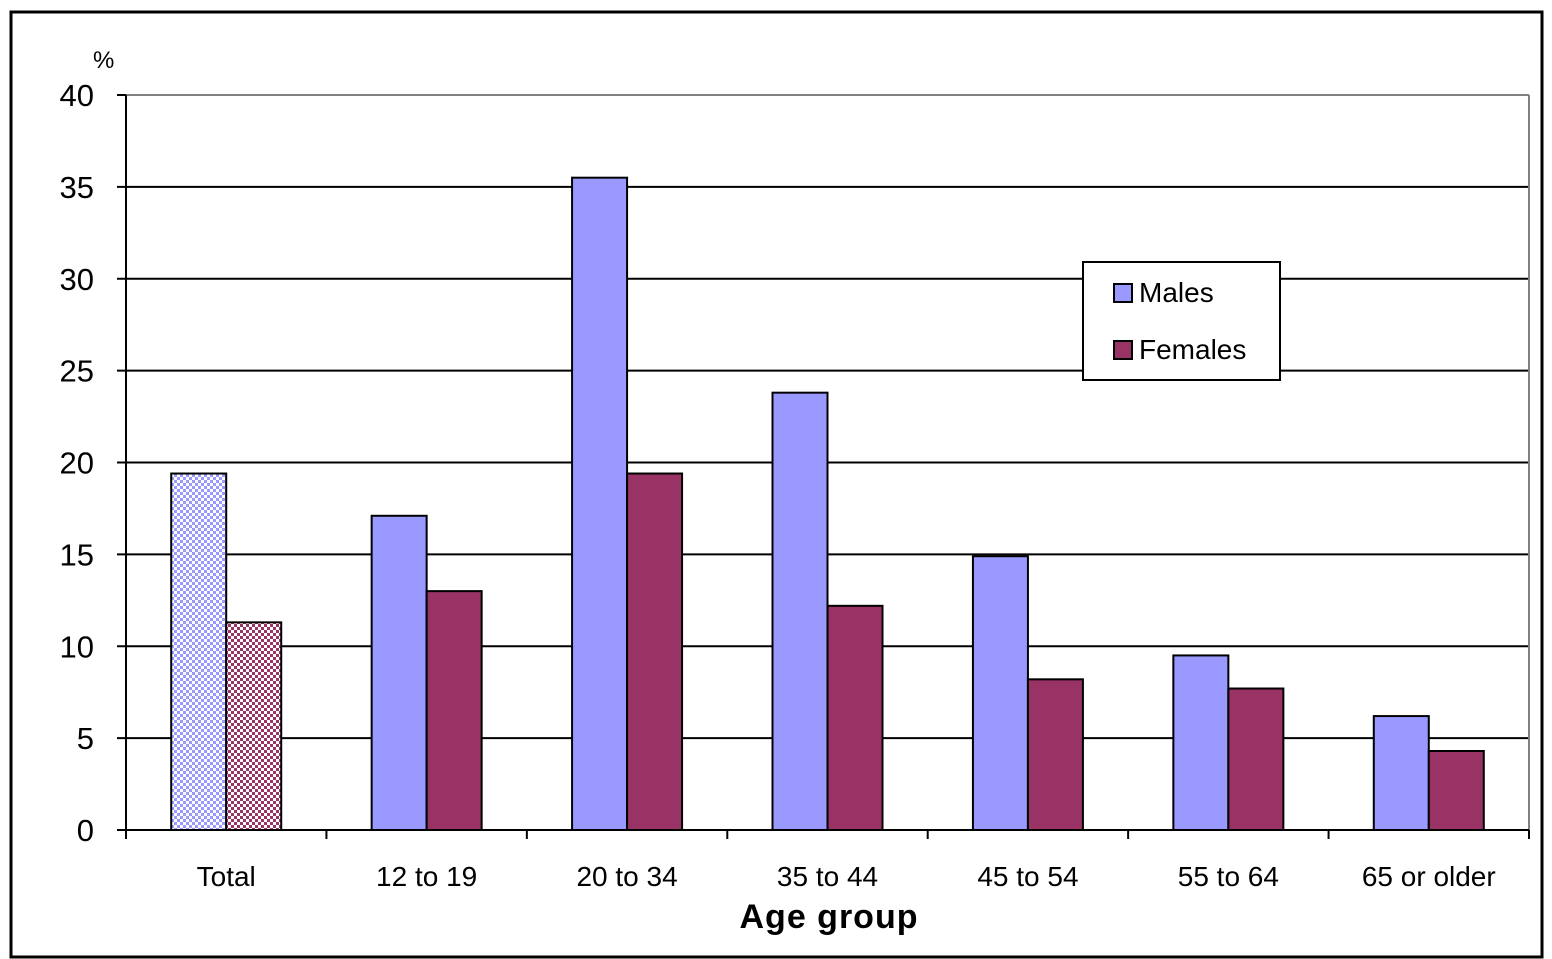 Image resolution: width=1552 pixels, height=959 pixels. What do you see at coordinates (1123, 350) in the screenshot?
I see `legend-swatch-females` at bounding box center [1123, 350].